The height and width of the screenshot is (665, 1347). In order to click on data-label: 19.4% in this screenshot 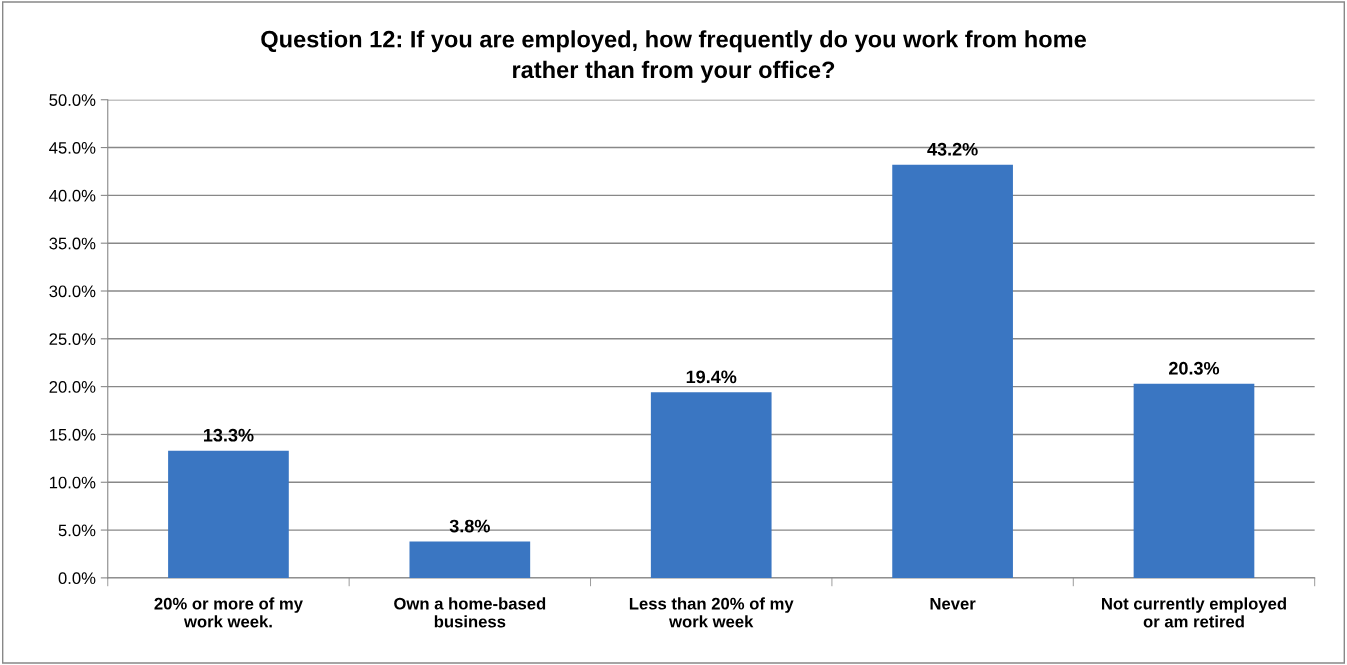, I will do `click(711, 377)`.